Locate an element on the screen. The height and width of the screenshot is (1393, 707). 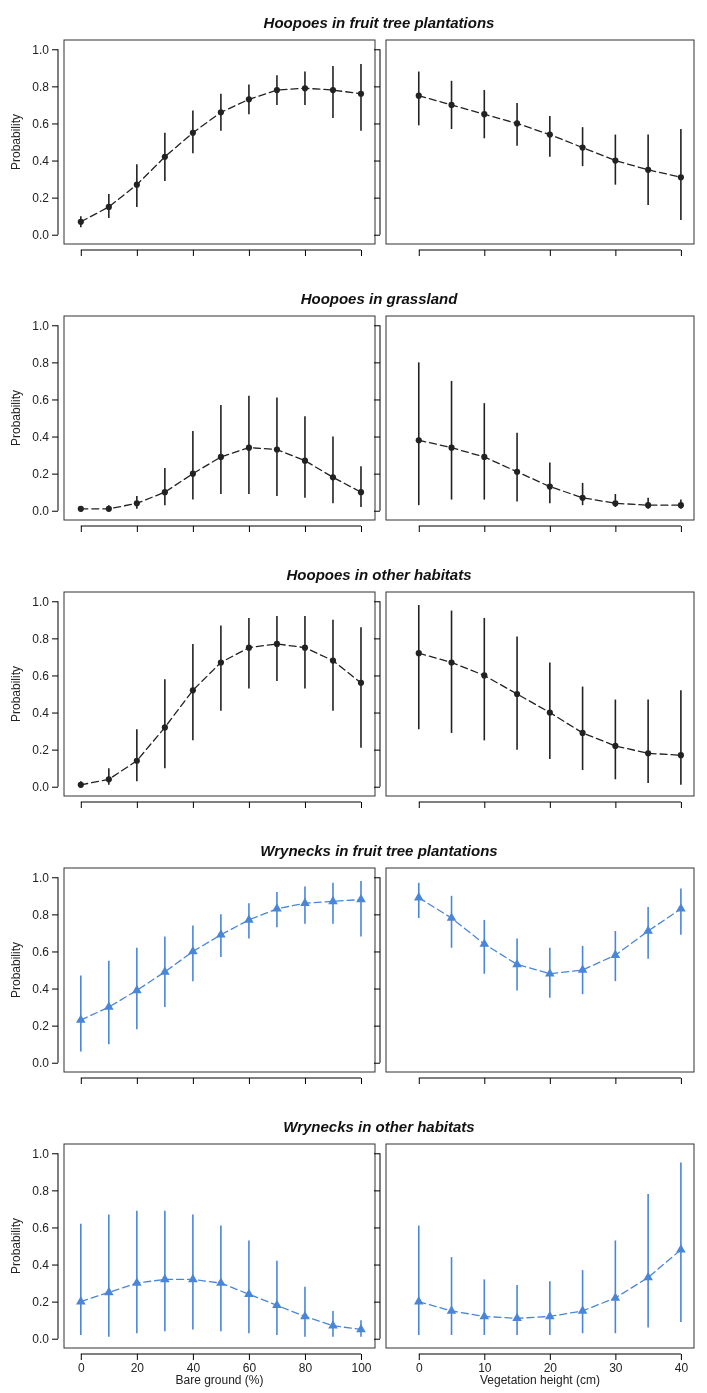
x-tick-label: 60 is located at coordinates (249, 1367).